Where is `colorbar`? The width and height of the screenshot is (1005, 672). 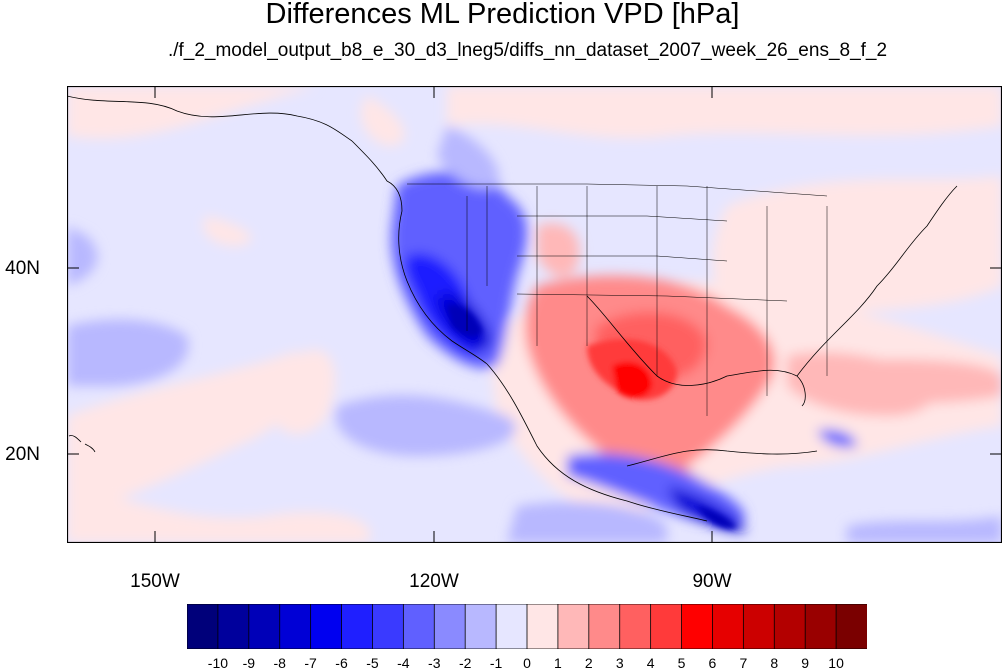 colorbar is located at coordinates (527, 626).